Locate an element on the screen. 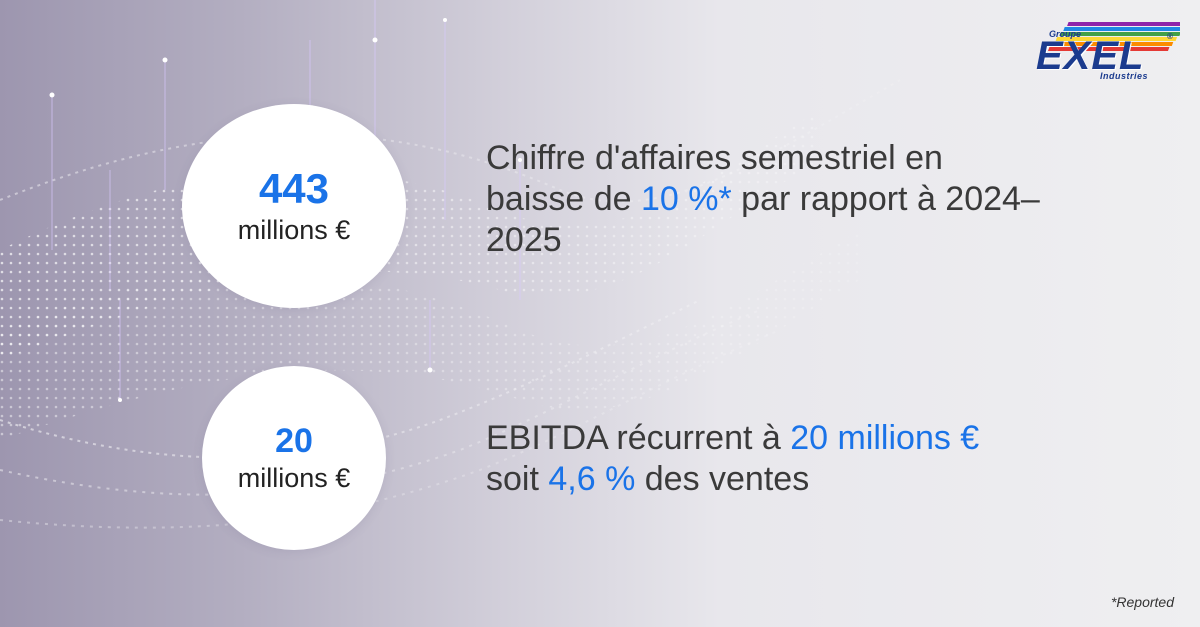 The image size is (1200, 627). exel-industries-logo: Groupe EXEL ® Industries is located at coordinates (1105, 53).